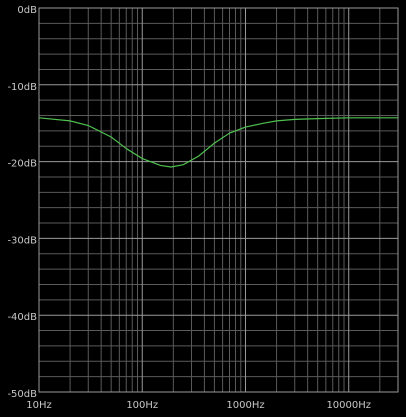 Image resolution: width=406 pixels, height=417 pixels. I want to click on y-tick-label: -40dB, so click(22, 317).